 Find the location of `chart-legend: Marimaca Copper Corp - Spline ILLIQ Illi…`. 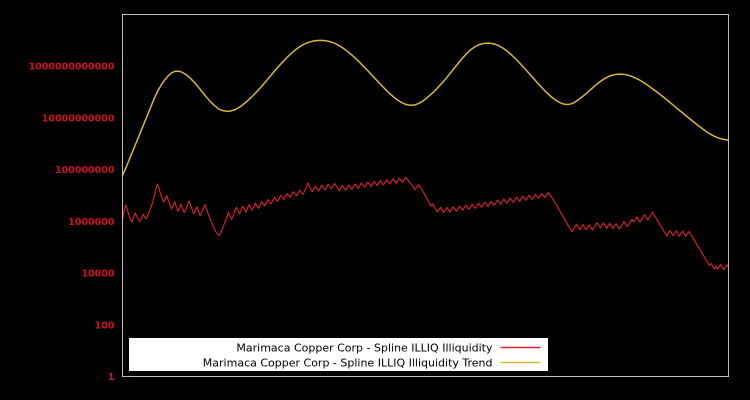

chart-legend: Marimaca Copper Corp - Spline ILLIQ Illi… is located at coordinates (338, 354).